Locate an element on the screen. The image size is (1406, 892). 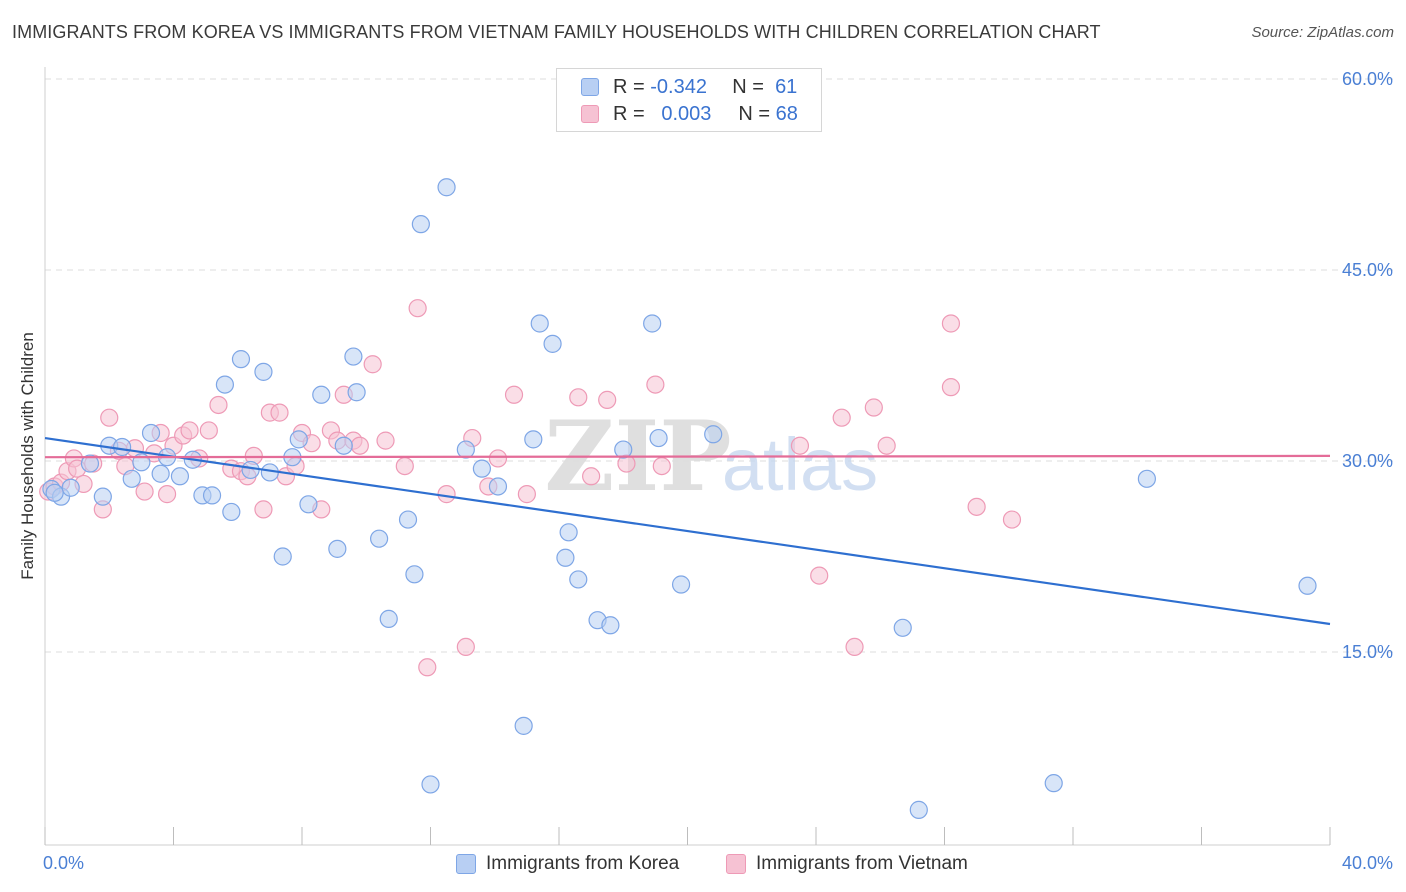
vietnam-swatch is located at coordinates (590, 114).